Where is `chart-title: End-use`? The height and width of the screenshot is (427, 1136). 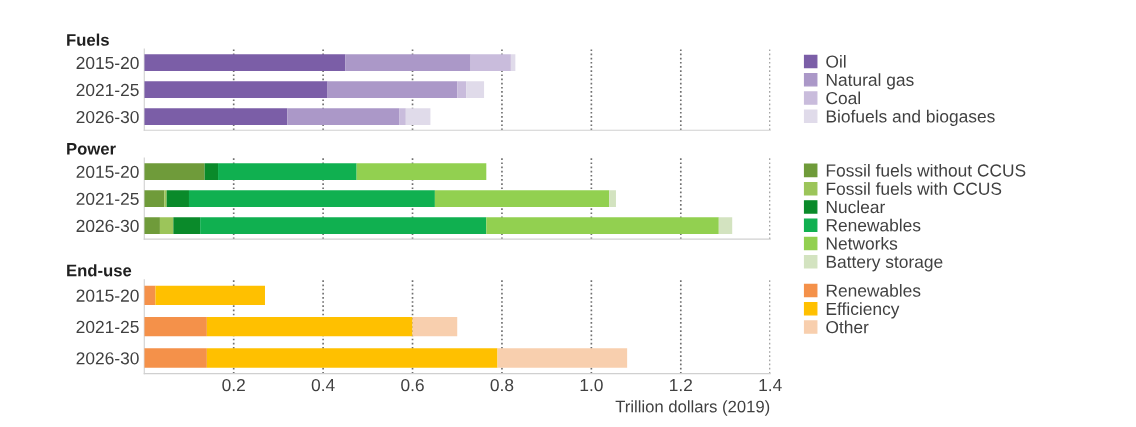
chart-title: End-use is located at coordinates (99, 270).